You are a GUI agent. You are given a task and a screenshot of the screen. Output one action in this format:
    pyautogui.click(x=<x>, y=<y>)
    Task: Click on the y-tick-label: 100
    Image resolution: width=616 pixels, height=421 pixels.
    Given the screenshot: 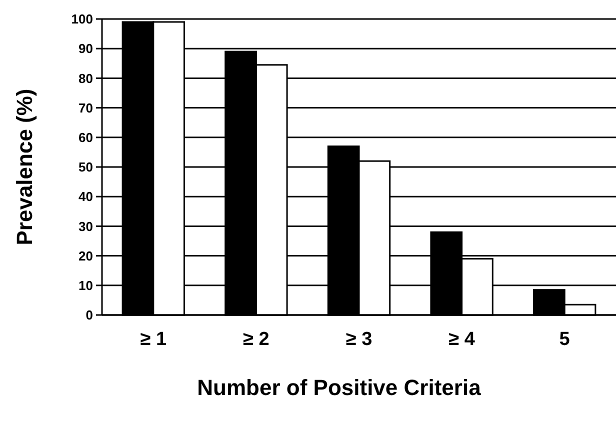 What is the action you would take?
    pyautogui.click(x=82, y=19)
    